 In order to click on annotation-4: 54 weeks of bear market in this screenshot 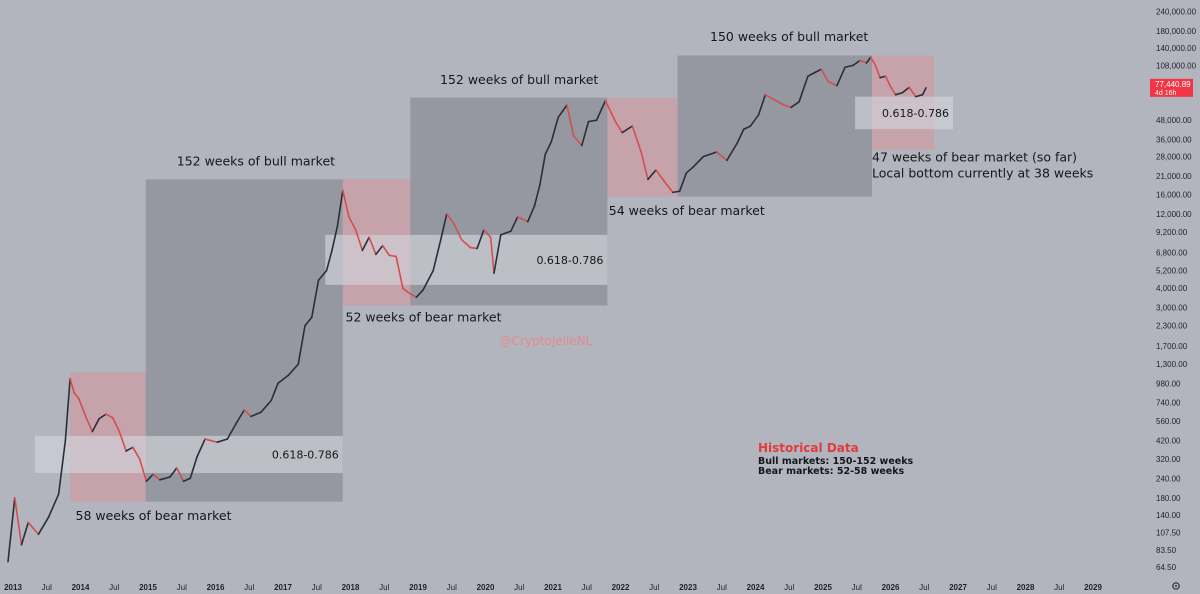, I will do `click(687, 210)`.